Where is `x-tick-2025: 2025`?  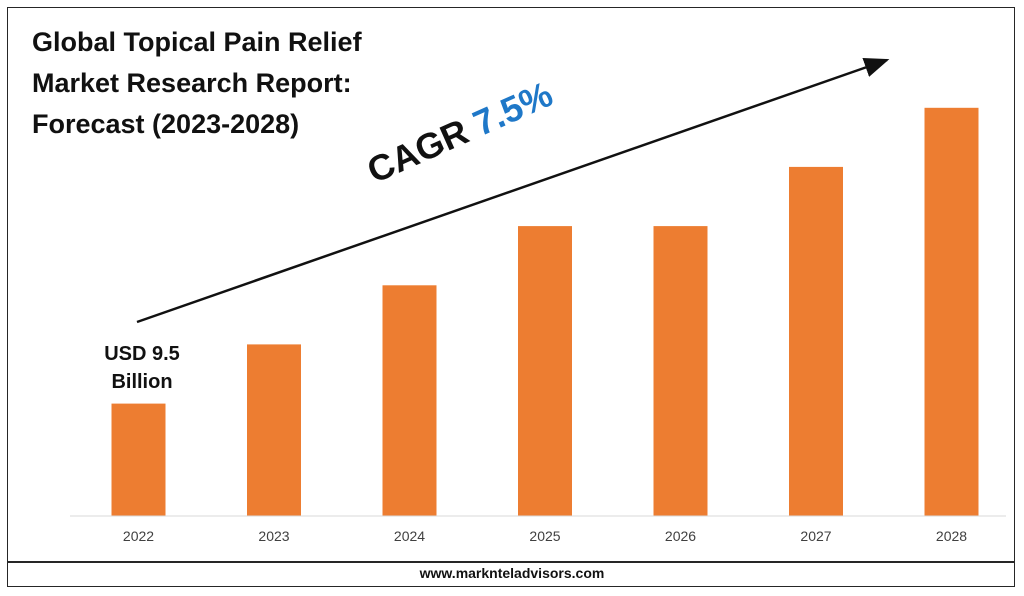 x-tick-2025: 2025 is located at coordinates (545, 536).